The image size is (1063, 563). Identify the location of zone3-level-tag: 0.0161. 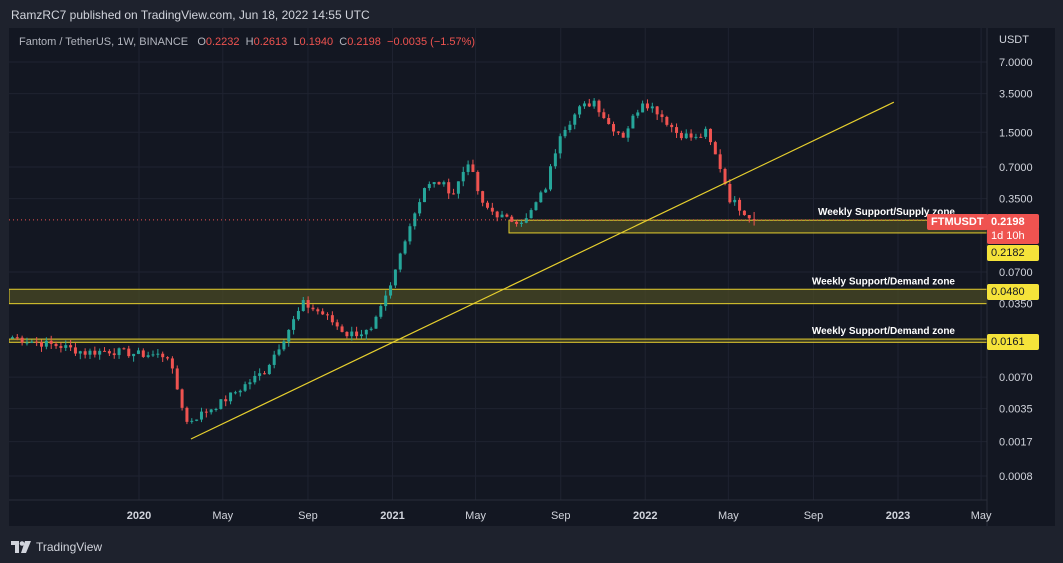
(1013, 342).